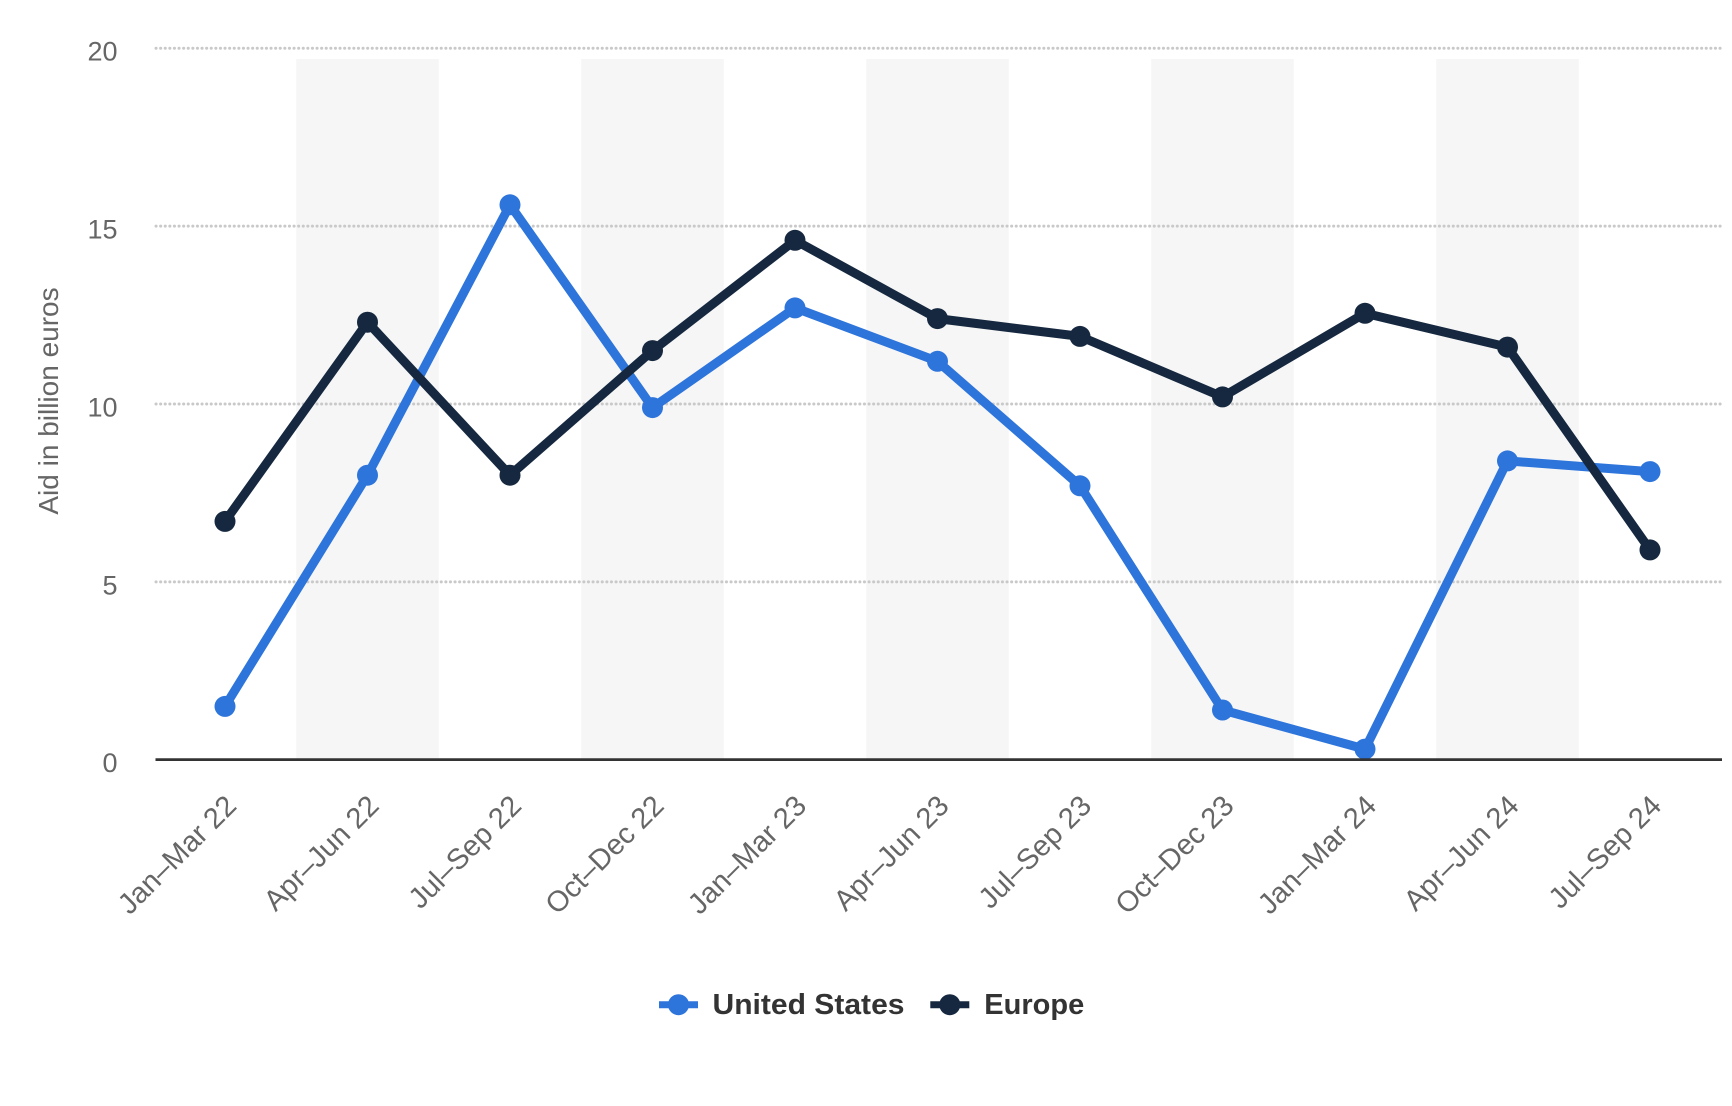 The image size is (1732, 1106). Describe the element at coordinates (109, 763) in the screenshot. I see `svg-text: 0` at that location.